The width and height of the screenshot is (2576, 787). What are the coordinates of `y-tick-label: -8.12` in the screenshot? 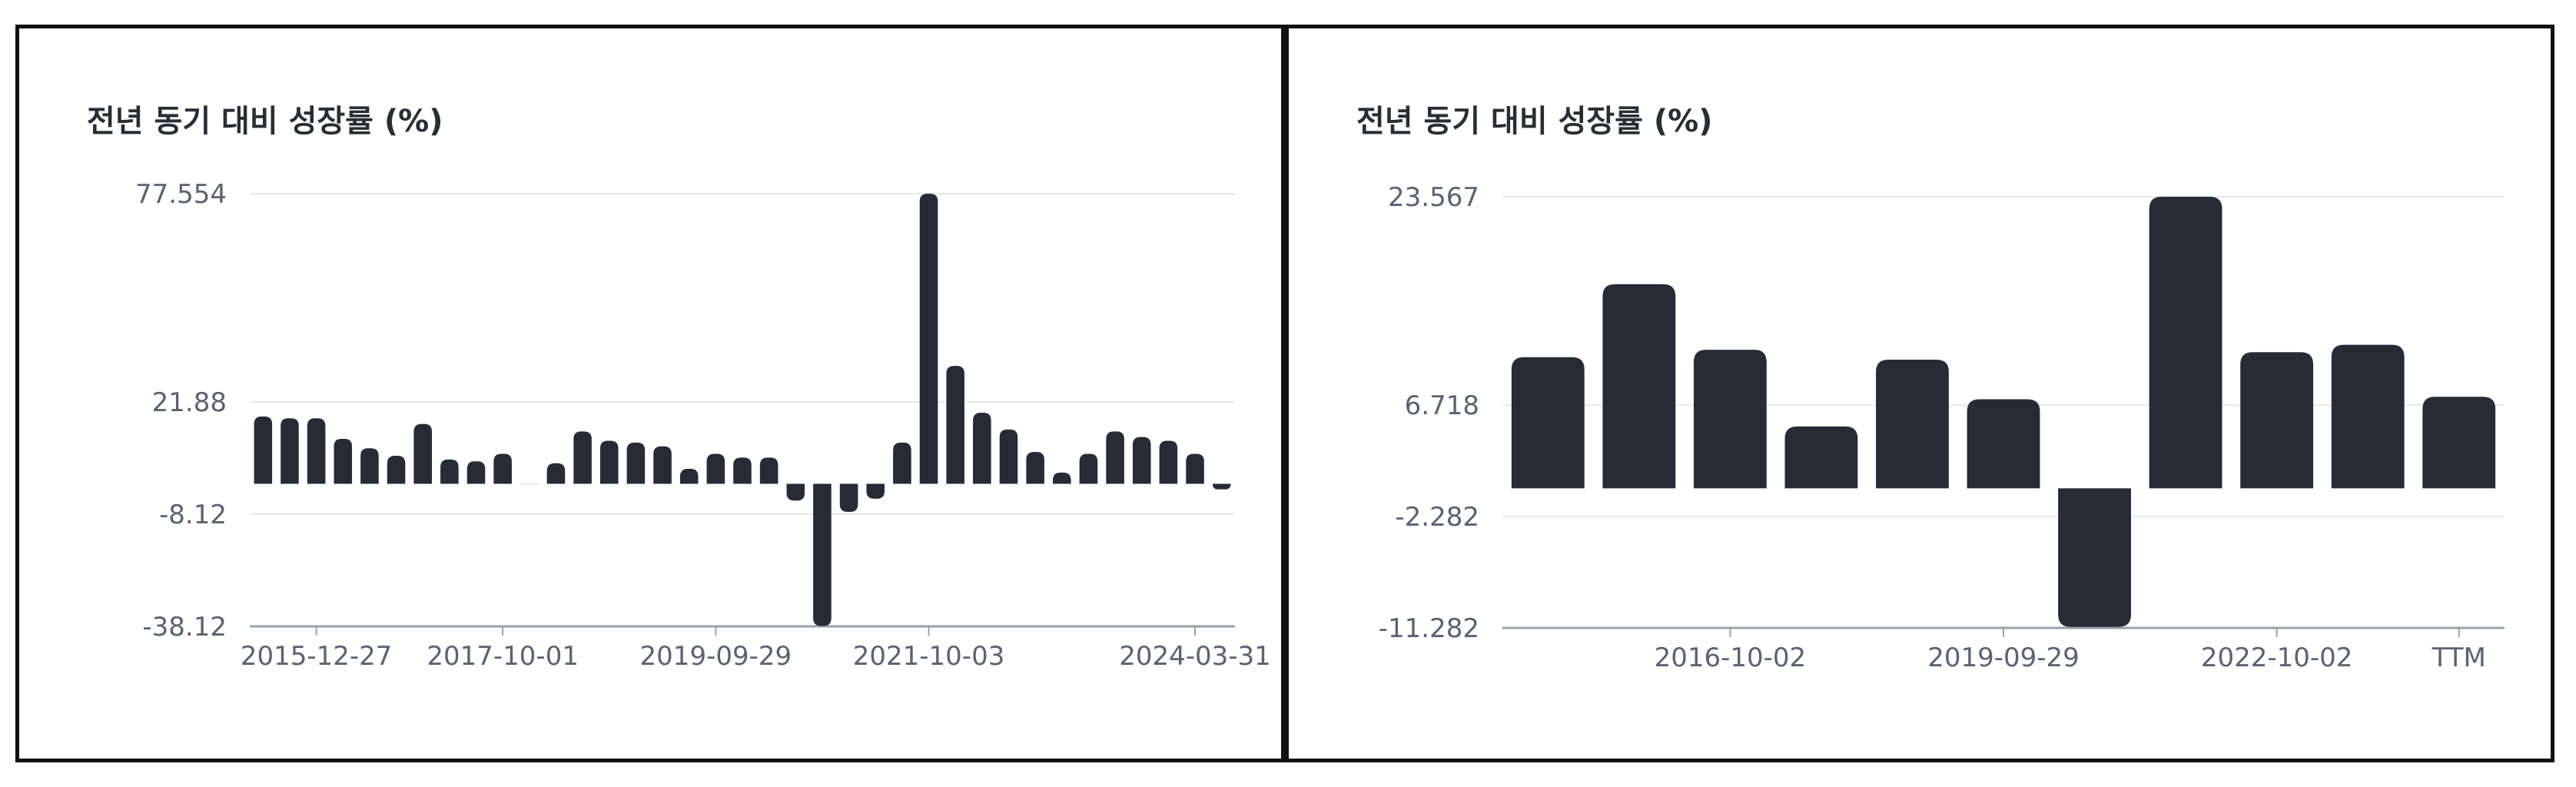 It's located at (193, 515).